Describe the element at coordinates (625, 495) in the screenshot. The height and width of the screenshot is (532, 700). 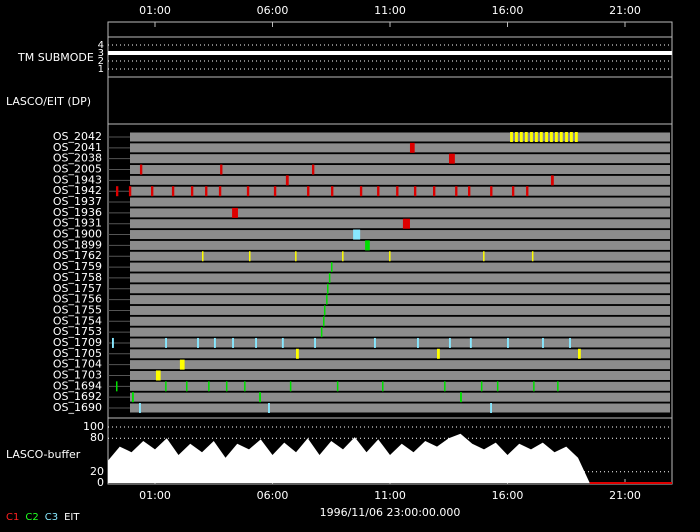
I see `x-tick-label: 21:00` at that location.